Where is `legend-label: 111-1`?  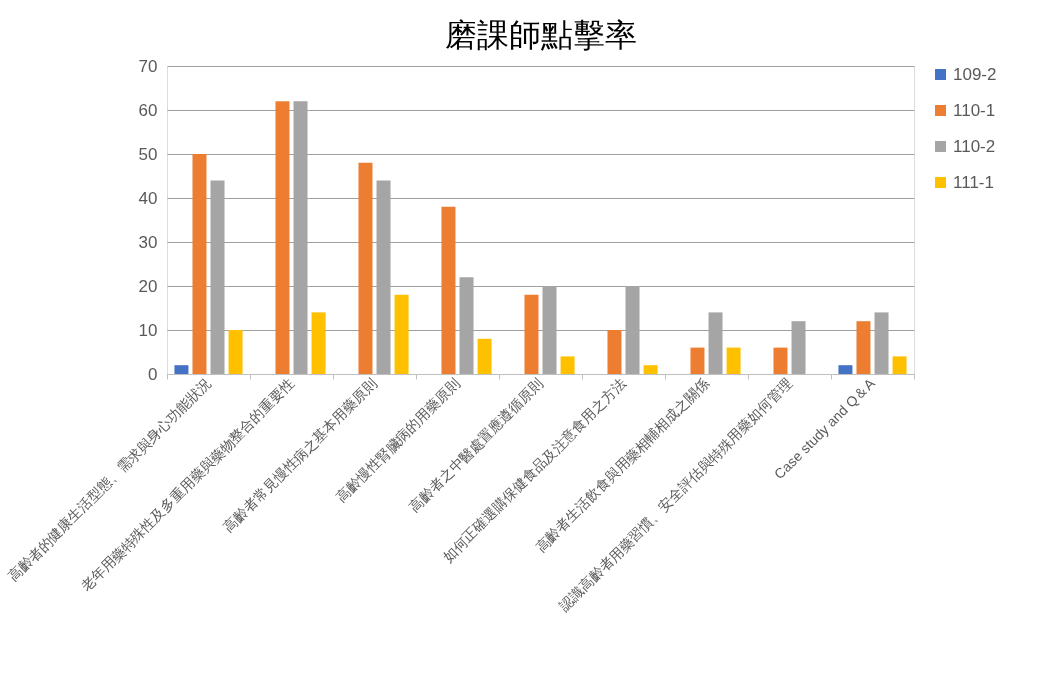
legend-label: 111-1 is located at coordinates (973, 182).